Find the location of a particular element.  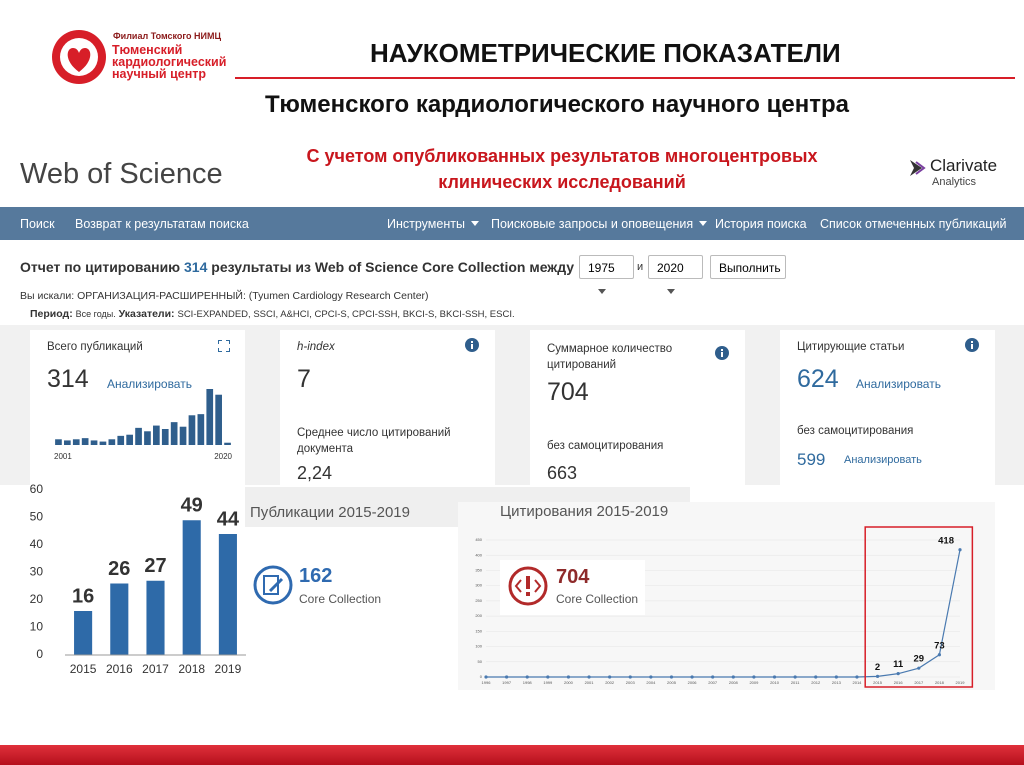

x-tick-label: 2005 is located at coordinates (672, 682).